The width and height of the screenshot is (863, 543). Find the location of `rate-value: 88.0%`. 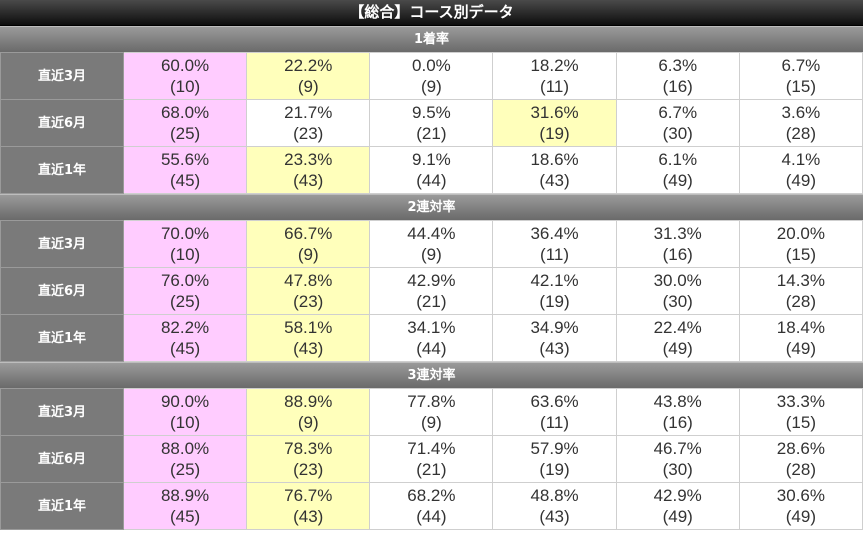

rate-value: 88.0% is located at coordinates (185, 448).